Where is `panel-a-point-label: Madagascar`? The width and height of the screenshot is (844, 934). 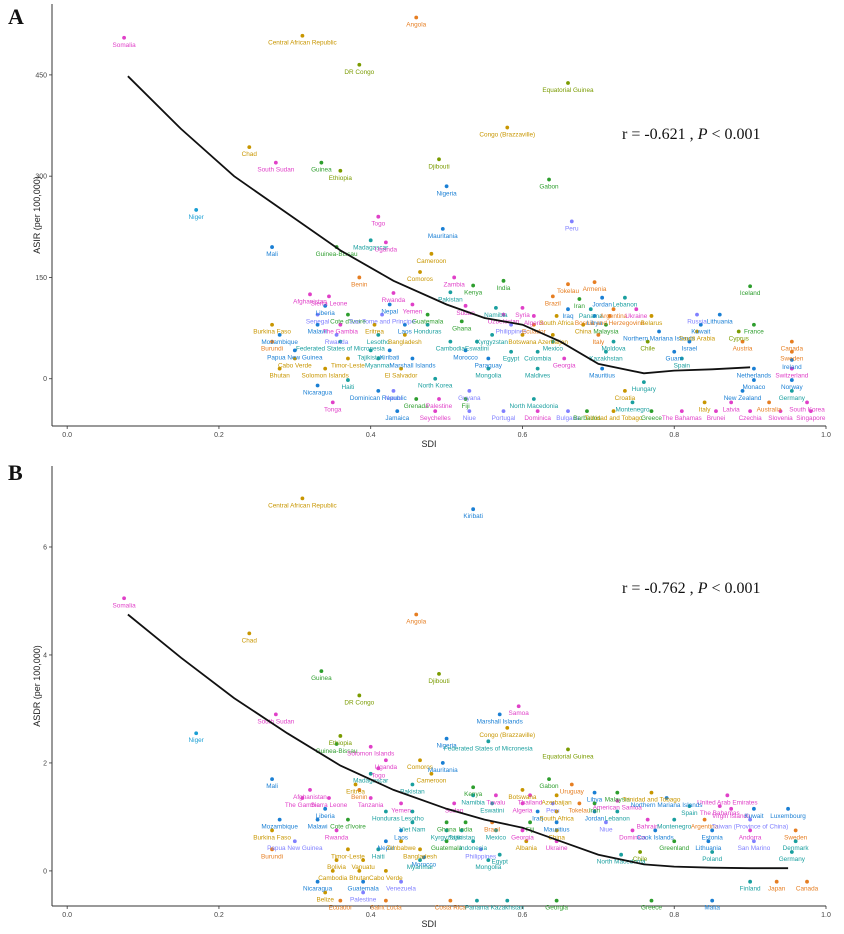 panel-a-point-label: Madagascar is located at coordinates (371, 247).